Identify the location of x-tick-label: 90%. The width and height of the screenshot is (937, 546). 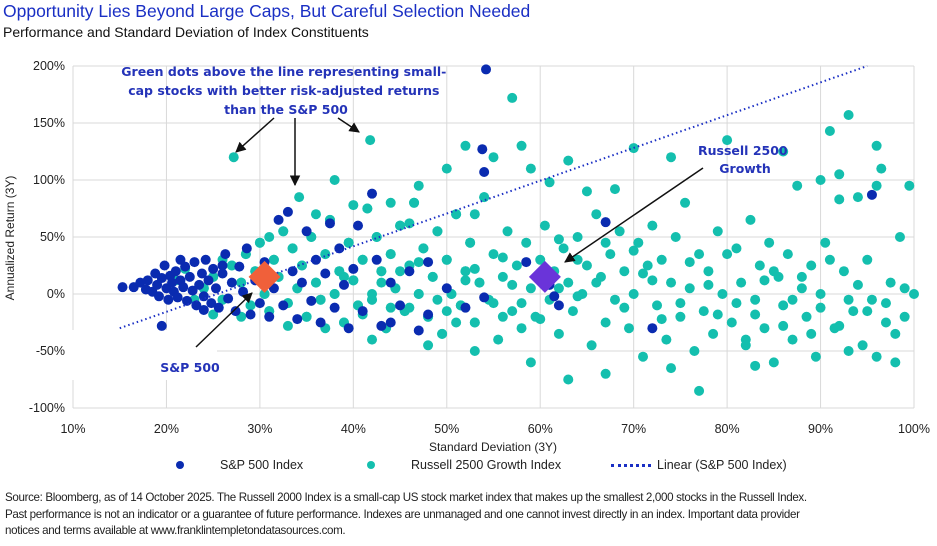
(820, 429).